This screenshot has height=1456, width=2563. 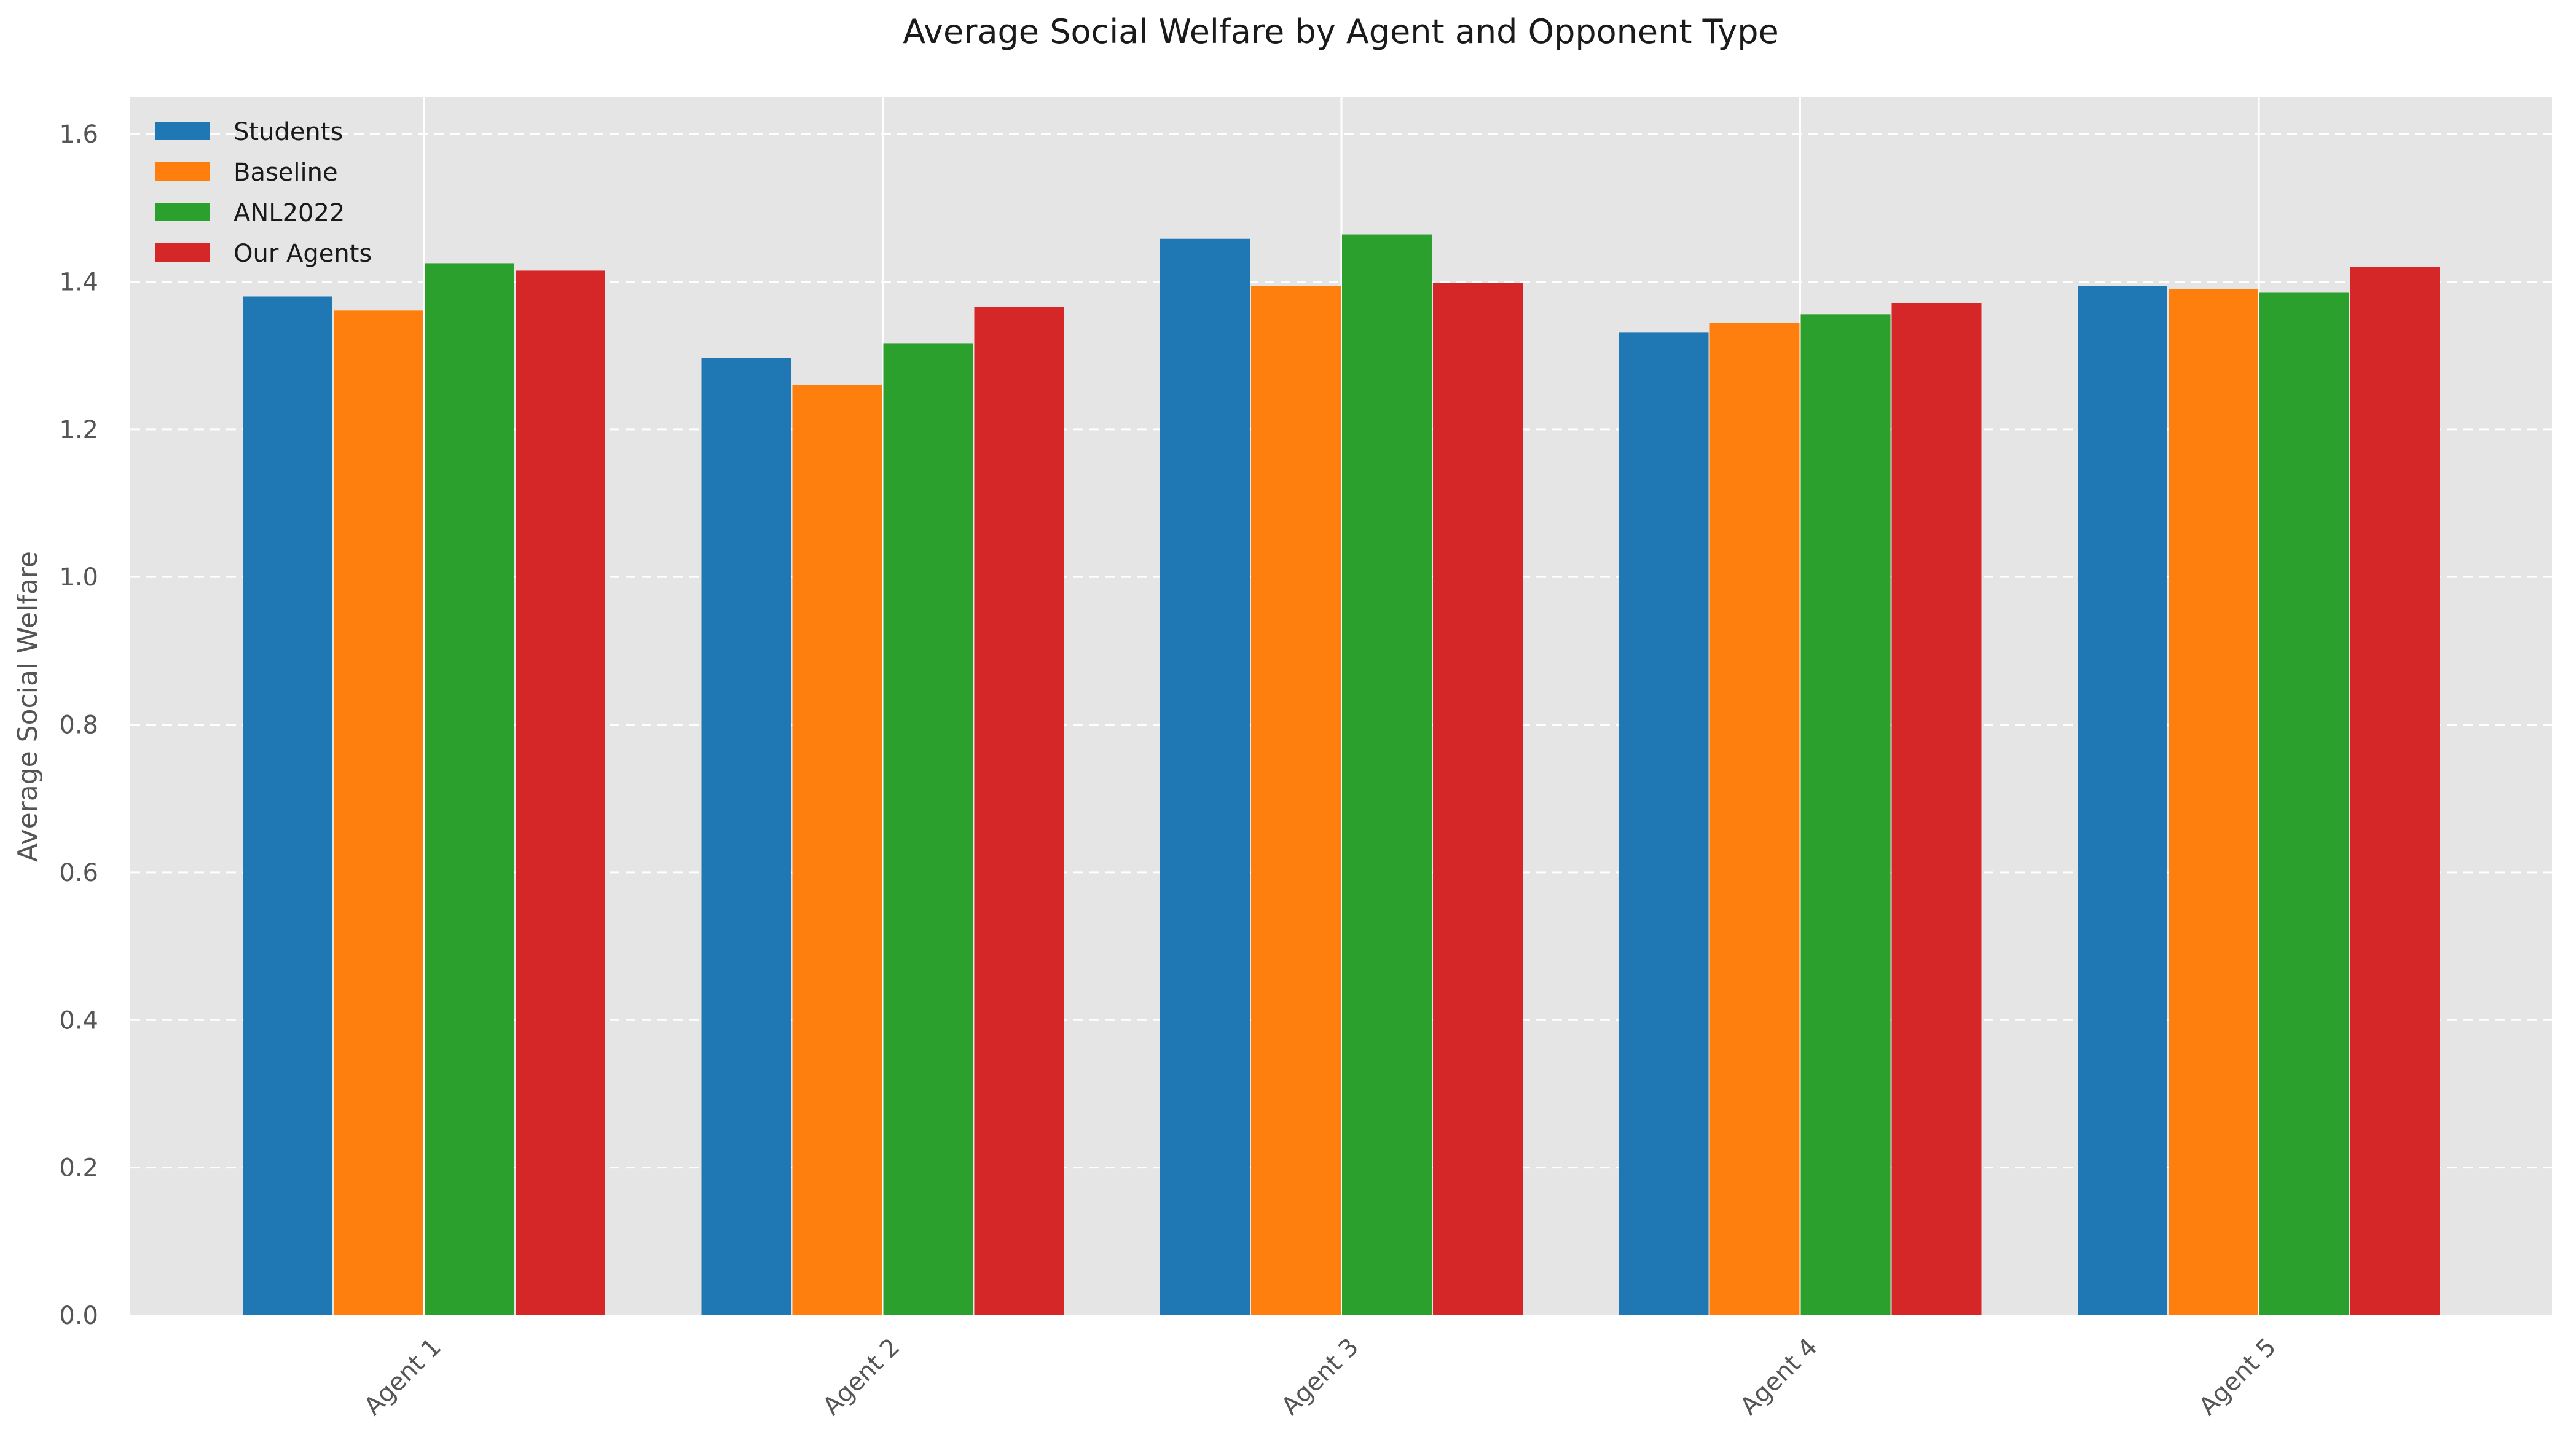 What do you see at coordinates (79, 1020) in the screenshot?
I see `y-tick-label: 0.4` at bounding box center [79, 1020].